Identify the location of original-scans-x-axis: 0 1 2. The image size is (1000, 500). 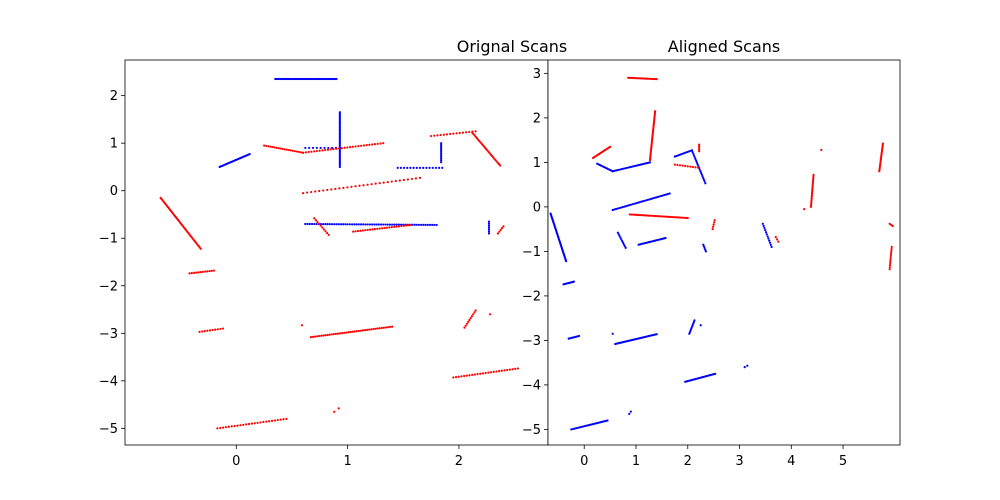
(347, 457).